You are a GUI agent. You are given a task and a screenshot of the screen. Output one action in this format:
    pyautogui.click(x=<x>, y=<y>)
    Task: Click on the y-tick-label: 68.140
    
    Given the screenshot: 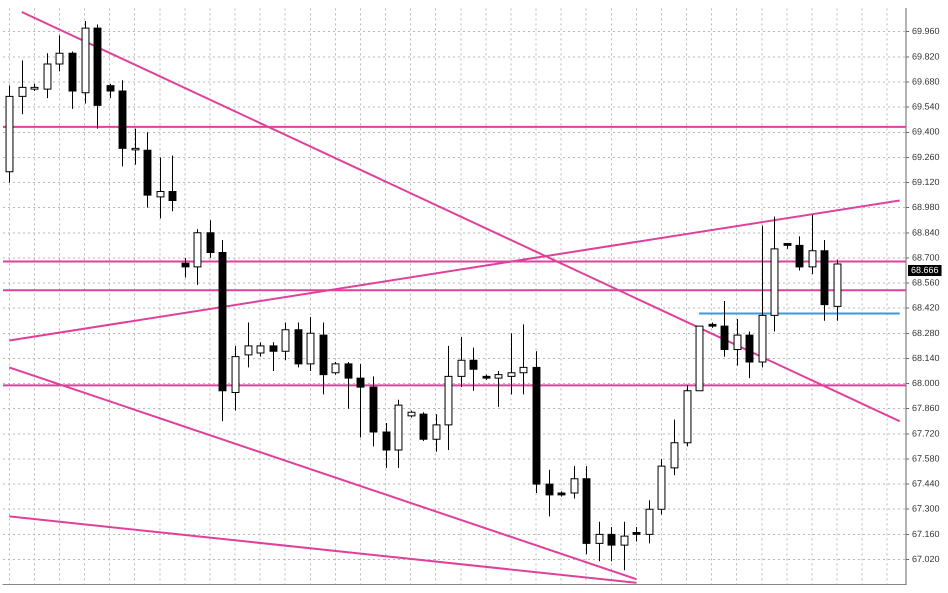 What is the action you would take?
    pyautogui.click(x=926, y=357)
    